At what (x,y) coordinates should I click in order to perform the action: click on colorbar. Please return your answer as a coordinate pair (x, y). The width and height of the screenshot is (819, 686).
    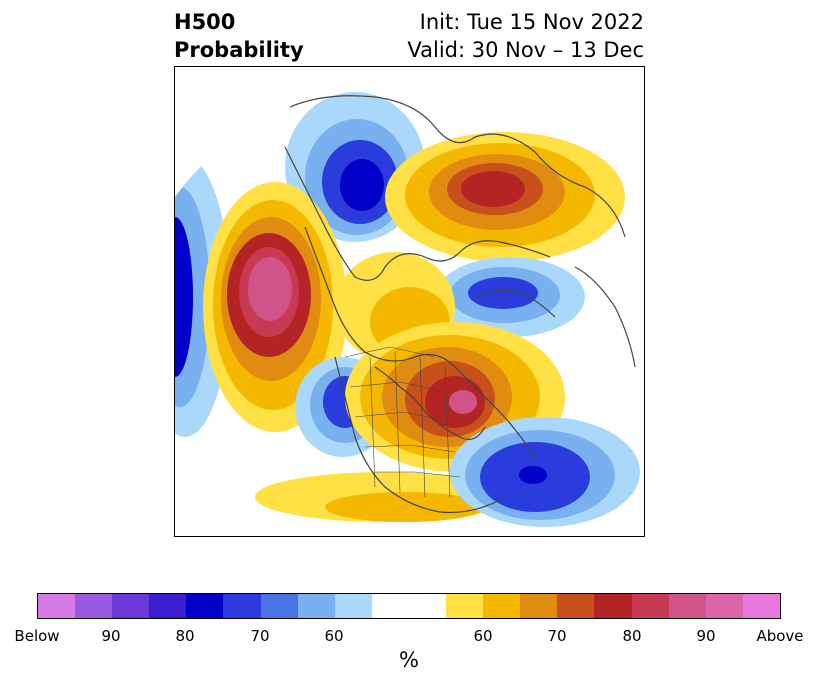
    Looking at the image, I should click on (409, 606).